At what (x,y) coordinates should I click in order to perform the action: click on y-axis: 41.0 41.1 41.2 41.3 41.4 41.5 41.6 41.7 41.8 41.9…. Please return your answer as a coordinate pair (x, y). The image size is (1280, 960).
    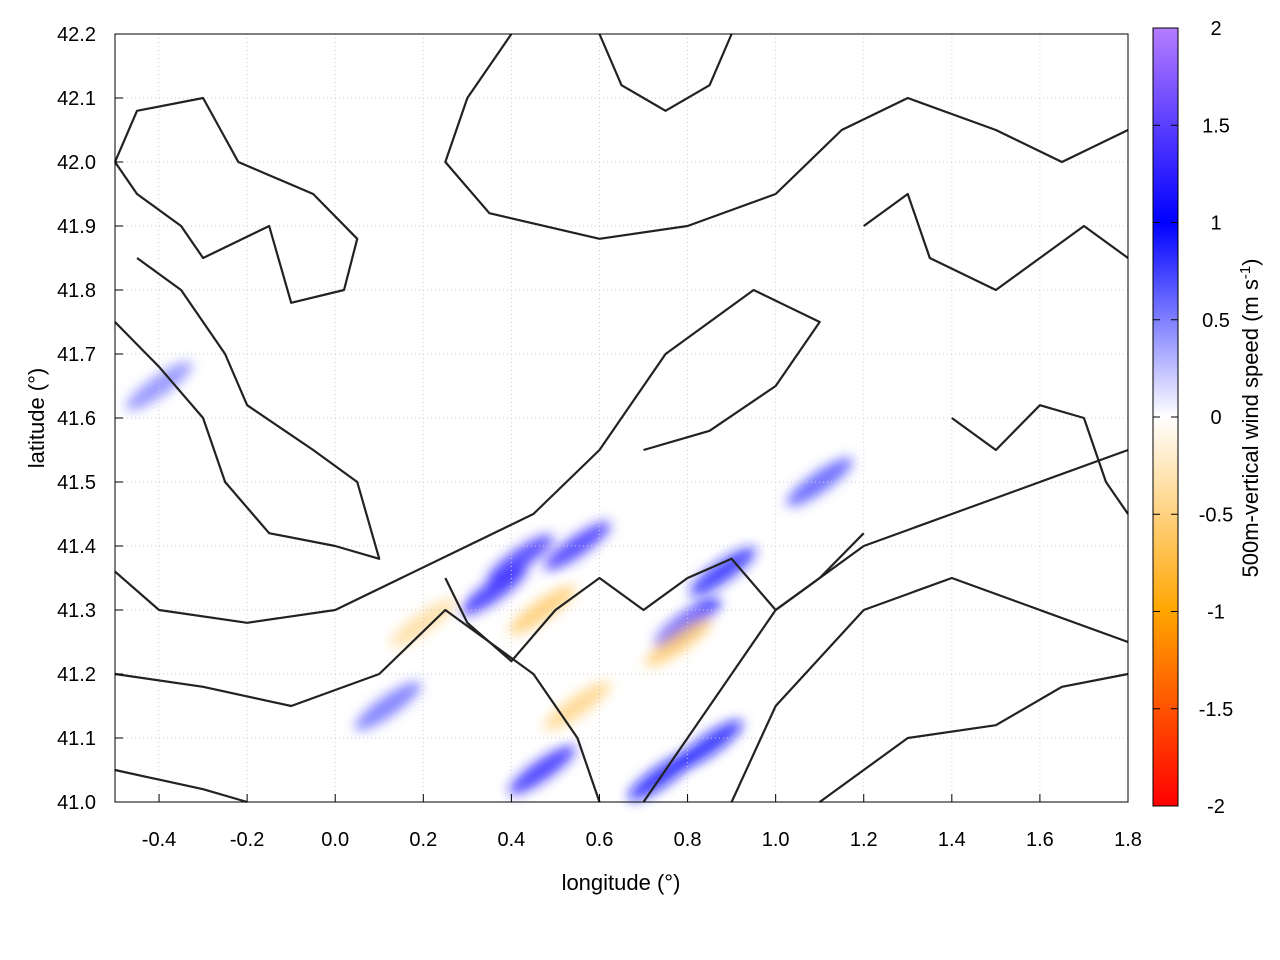
    Looking at the image, I should click on (90, 419).